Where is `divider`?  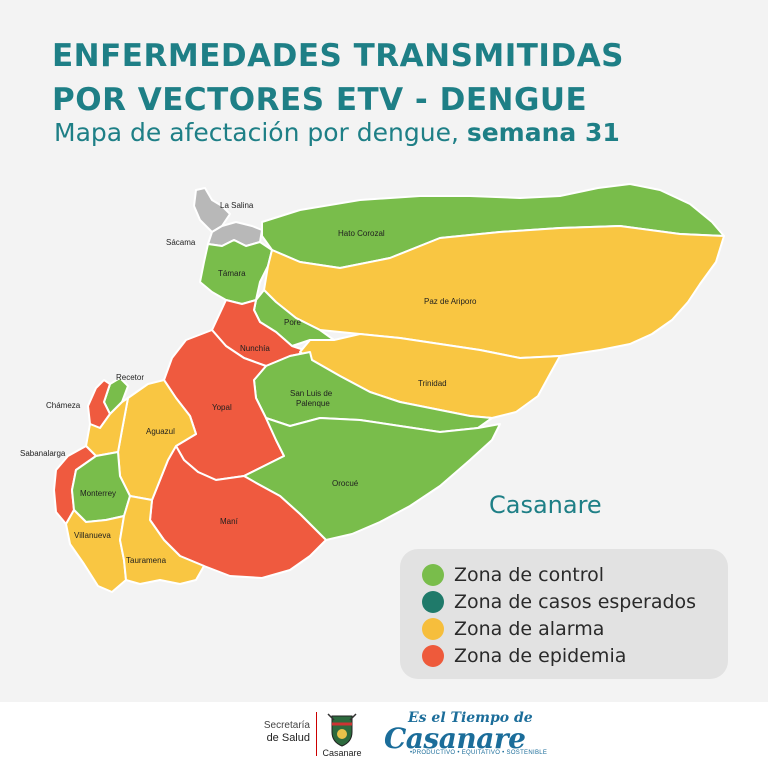 divider is located at coordinates (316, 734).